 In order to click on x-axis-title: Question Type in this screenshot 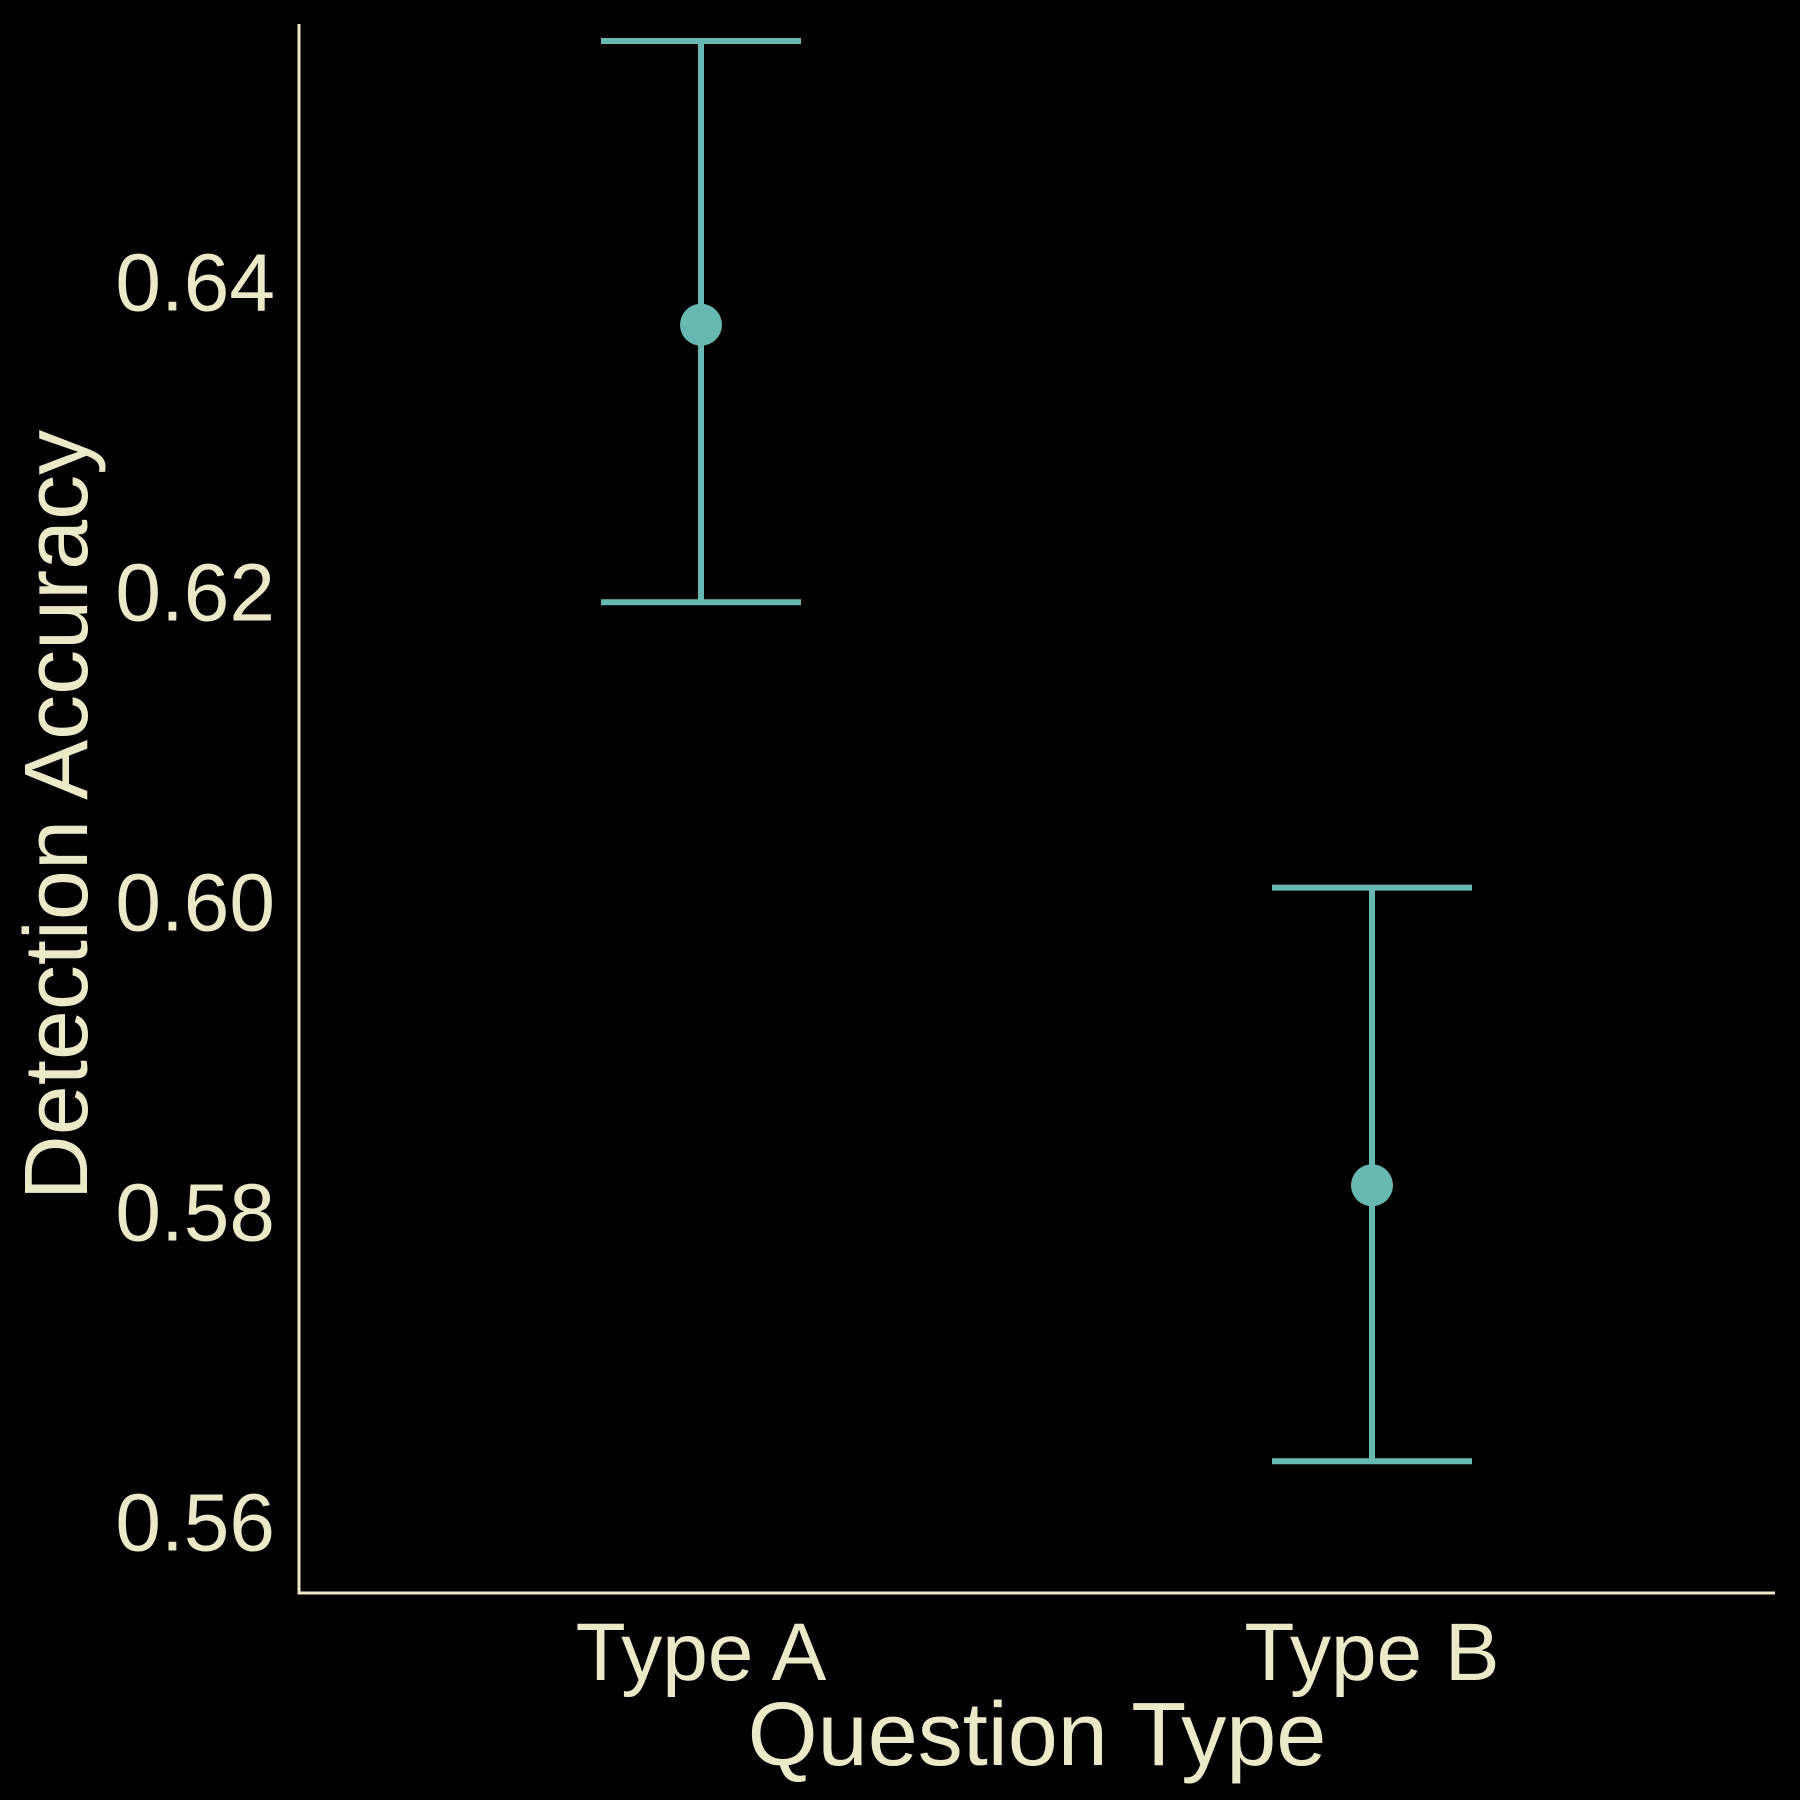, I will do `click(1037, 1735)`.